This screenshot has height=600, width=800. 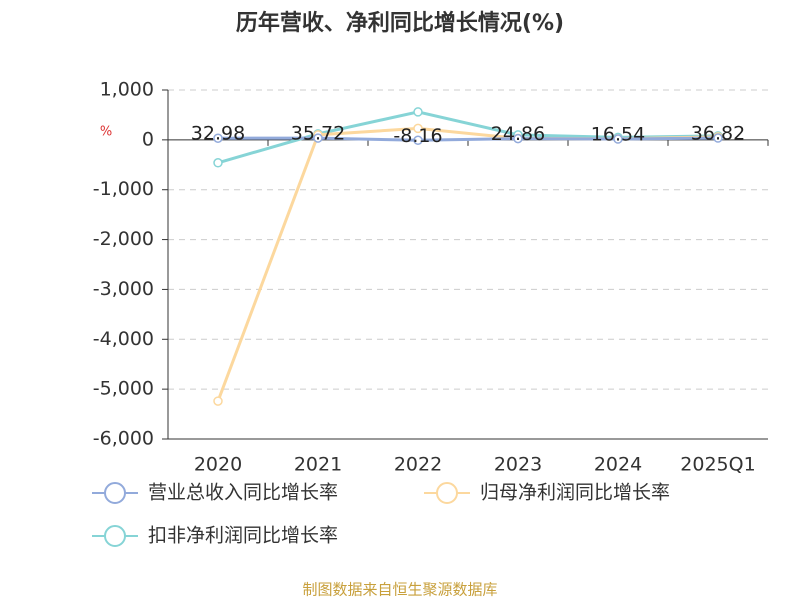 What do you see at coordinates (123, 289) in the screenshot?
I see `y-tick-label: -3,000` at bounding box center [123, 289].